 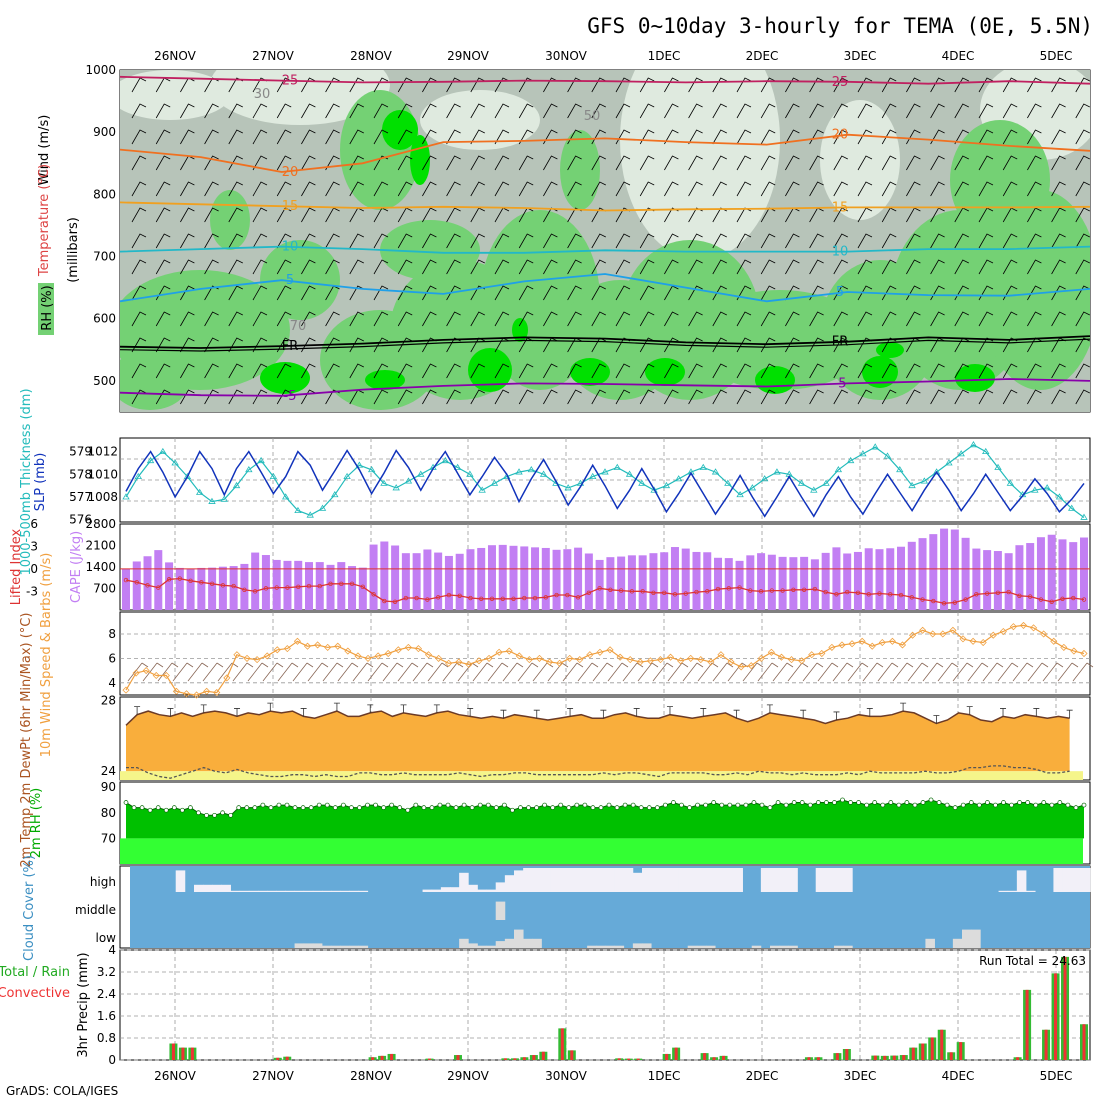 I want to click on left-tick-label: 0, so click(x=34, y=569).